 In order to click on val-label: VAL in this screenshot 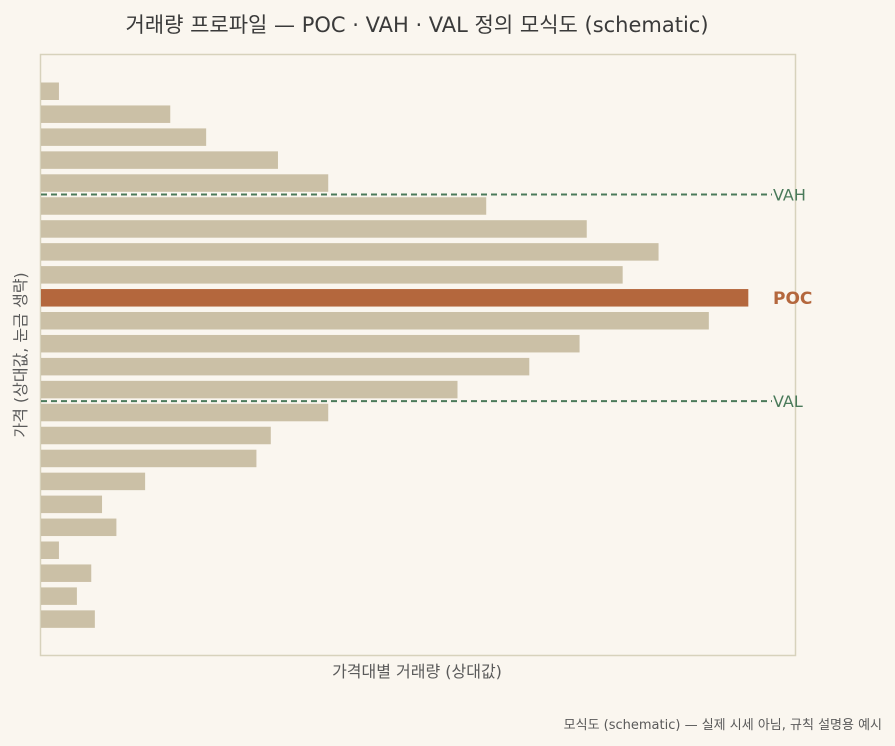, I will do `click(788, 401)`.